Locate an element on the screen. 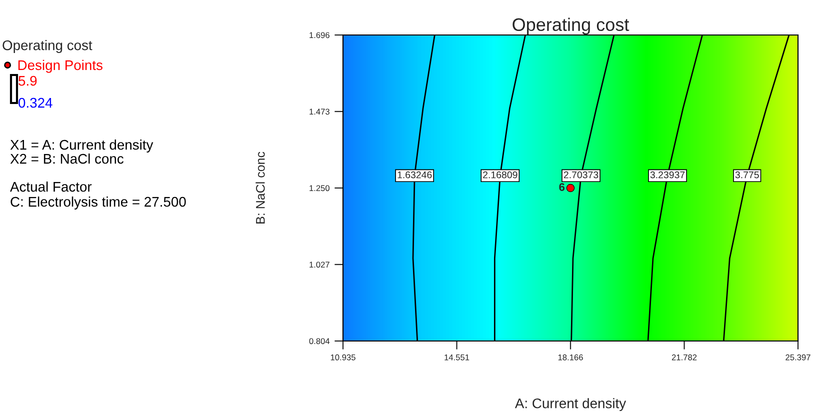 This screenshot has height=412, width=823. x-tick-label: 18.166 is located at coordinates (570, 357).